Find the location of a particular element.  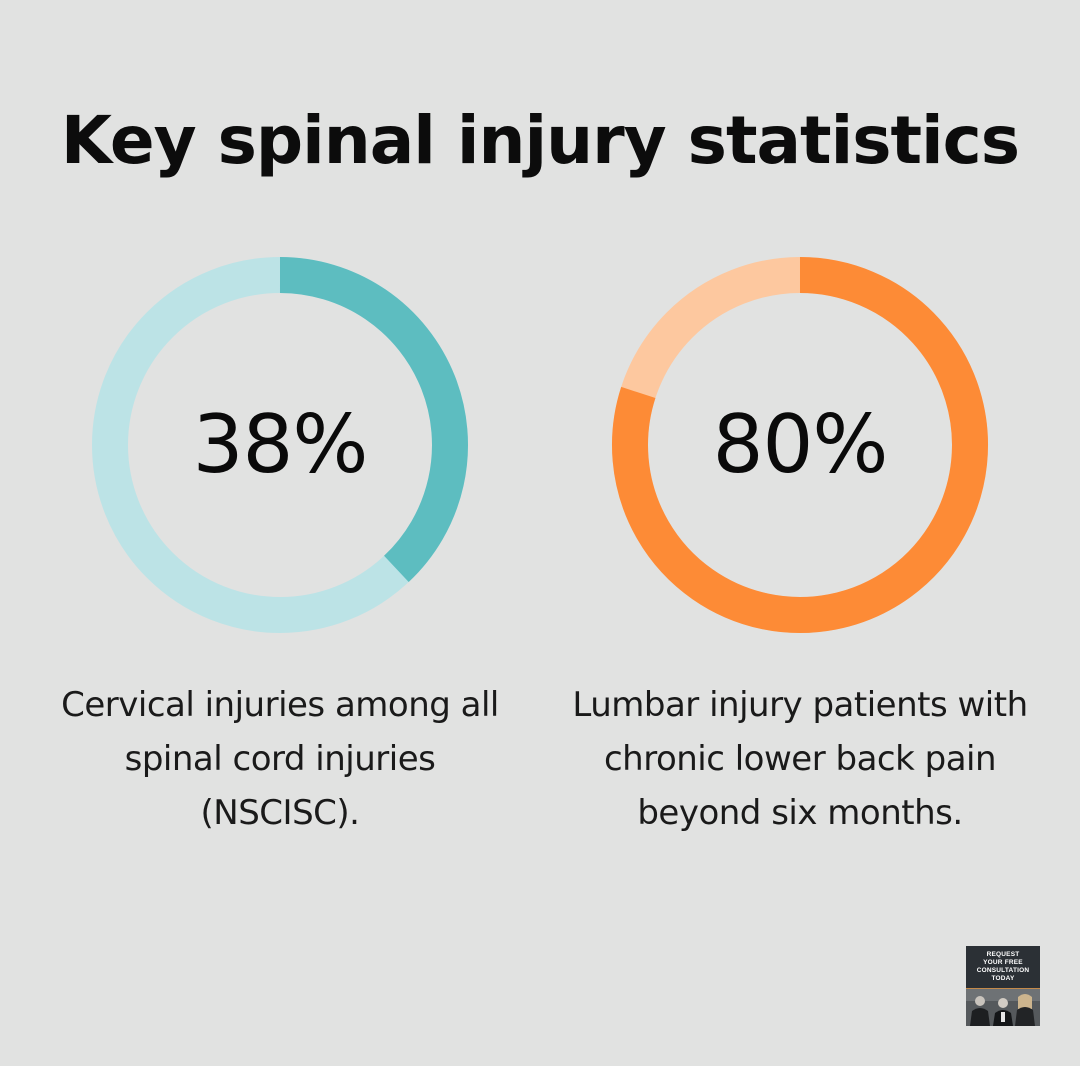

cta-divider is located at coordinates (1003, 988).